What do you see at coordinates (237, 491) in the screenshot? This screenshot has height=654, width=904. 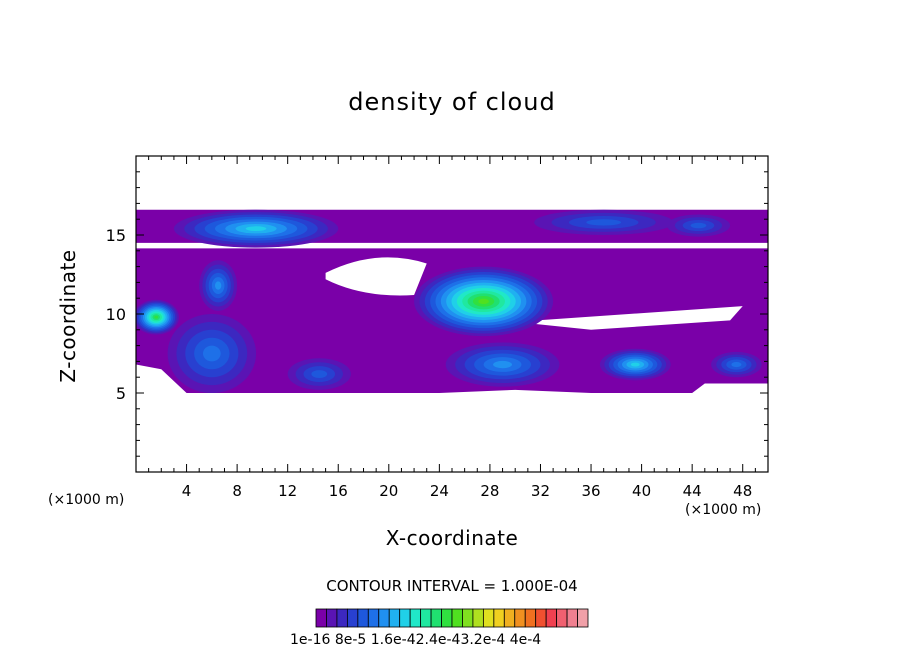 I see `x-tick-label-8: 8` at bounding box center [237, 491].